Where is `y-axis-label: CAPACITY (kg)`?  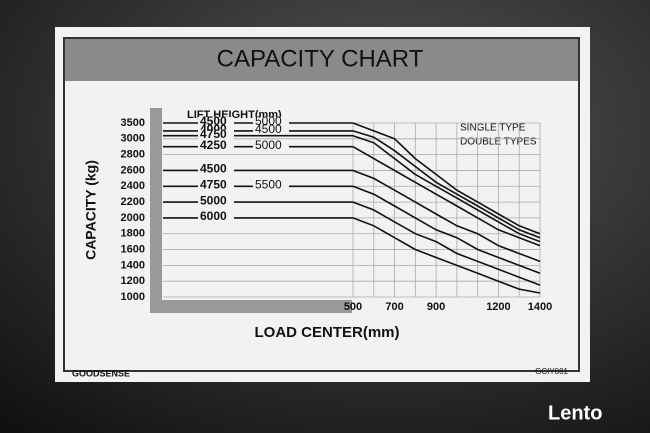
y-axis-label: CAPACITY (kg) is located at coordinates (91, 210).